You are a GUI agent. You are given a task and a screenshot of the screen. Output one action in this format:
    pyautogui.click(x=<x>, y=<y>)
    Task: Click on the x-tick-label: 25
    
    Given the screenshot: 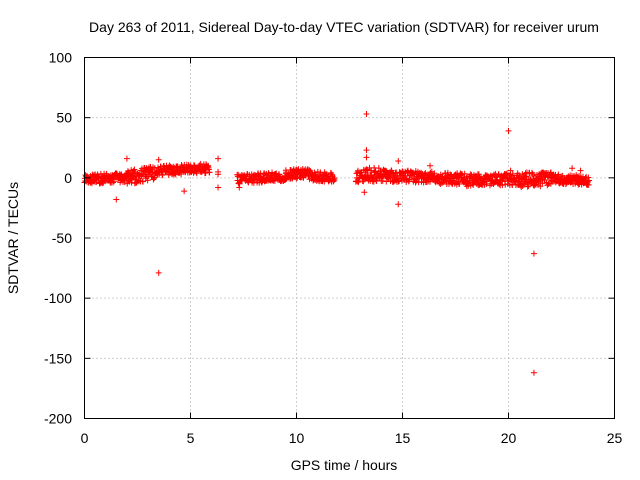 What is the action you would take?
    pyautogui.click(x=615, y=438)
    